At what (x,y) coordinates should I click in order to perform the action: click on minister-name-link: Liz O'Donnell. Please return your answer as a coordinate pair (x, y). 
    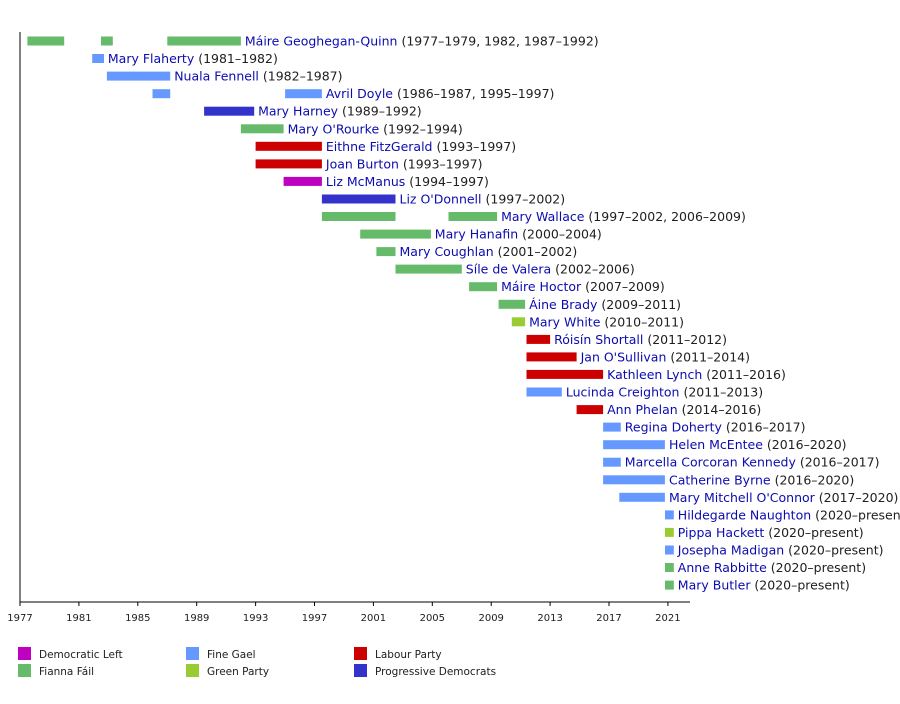
    Looking at the image, I should click on (441, 199).